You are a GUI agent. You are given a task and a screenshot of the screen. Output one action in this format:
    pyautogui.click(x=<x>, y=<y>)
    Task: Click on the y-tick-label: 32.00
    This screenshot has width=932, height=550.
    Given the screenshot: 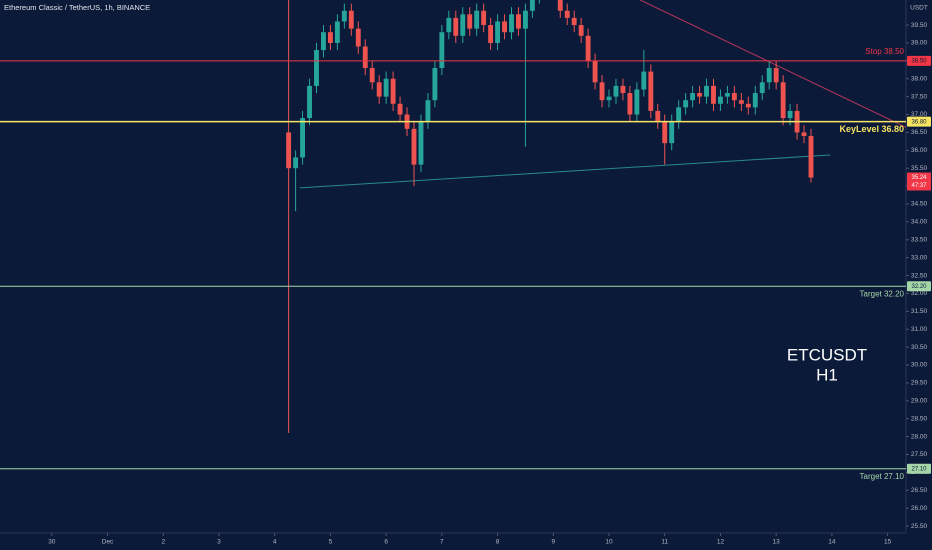 What is the action you would take?
    pyautogui.click(x=919, y=293)
    